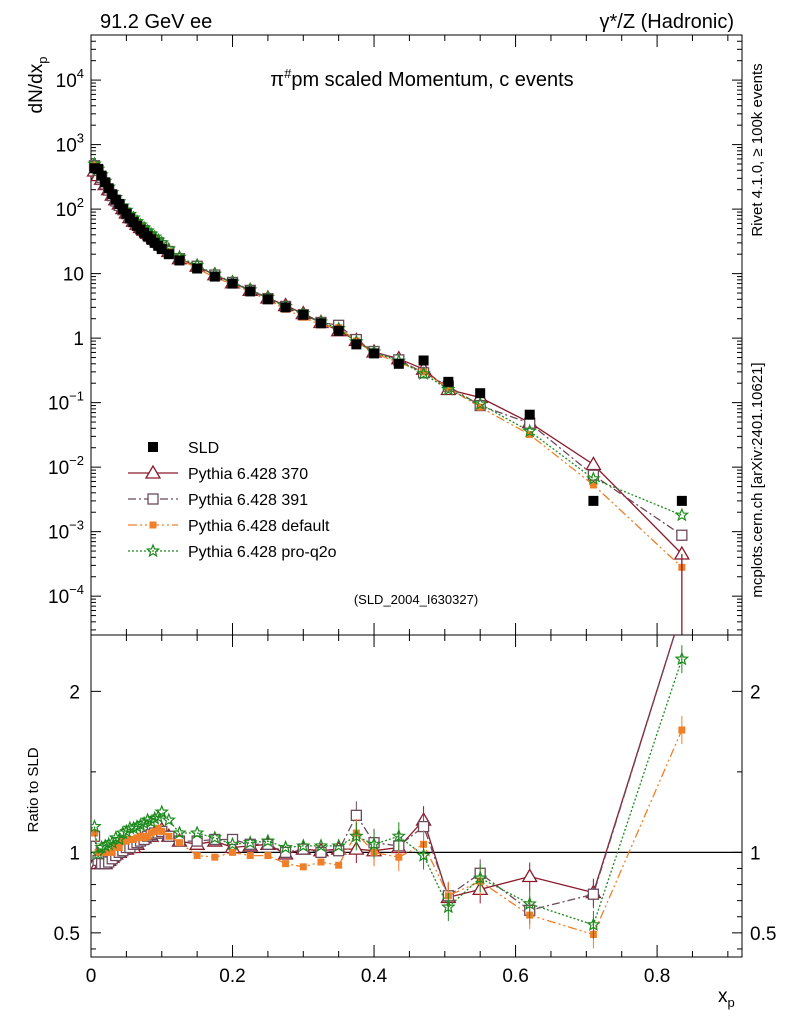  What do you see at coordinates (262, 552) in the screenshot?
I see `legend-label-pq2o: Pythia 6.428 pro-q2o` at bounding box center [262, 552].